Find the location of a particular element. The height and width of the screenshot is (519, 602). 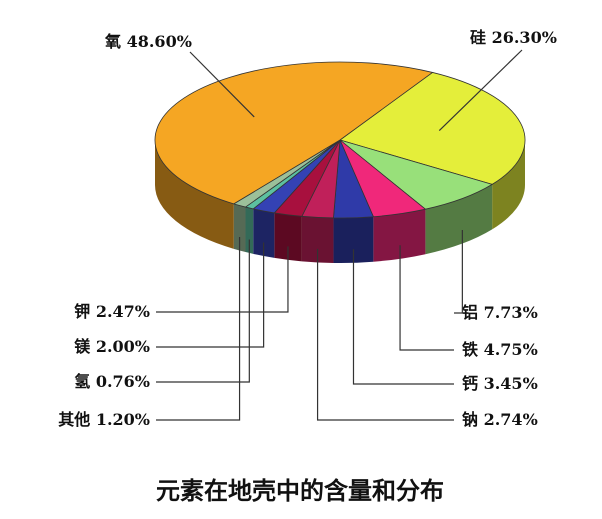

slice-label: 铁 4.75% is located at coordinates (500, 349).